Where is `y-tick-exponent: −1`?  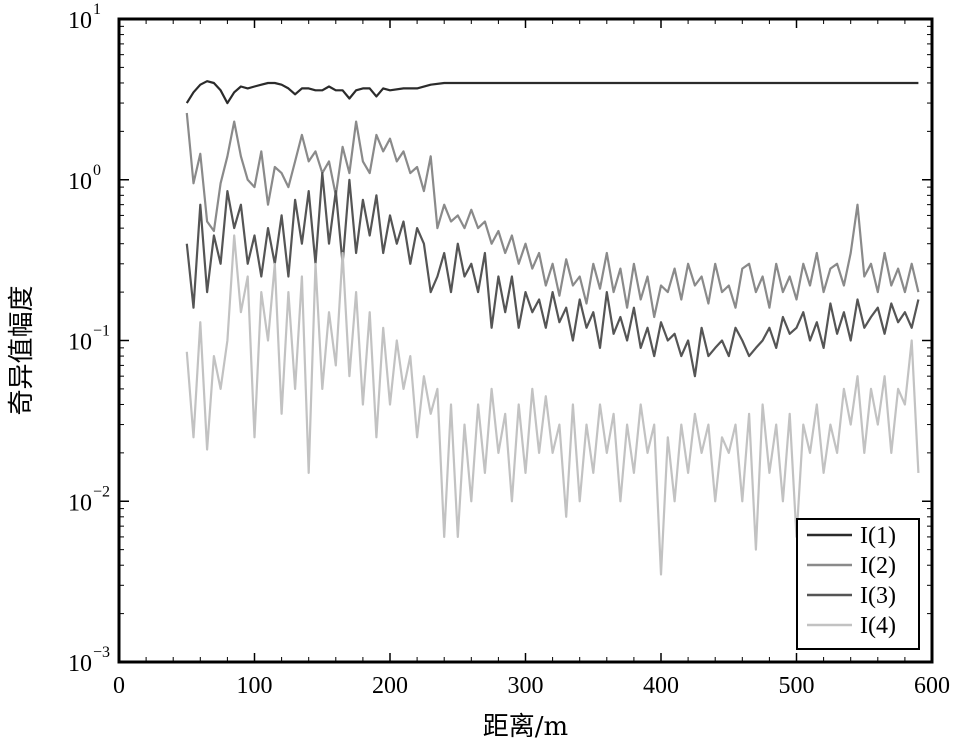 y-tick-exponent: −1 is located at coordinates (101, 331).